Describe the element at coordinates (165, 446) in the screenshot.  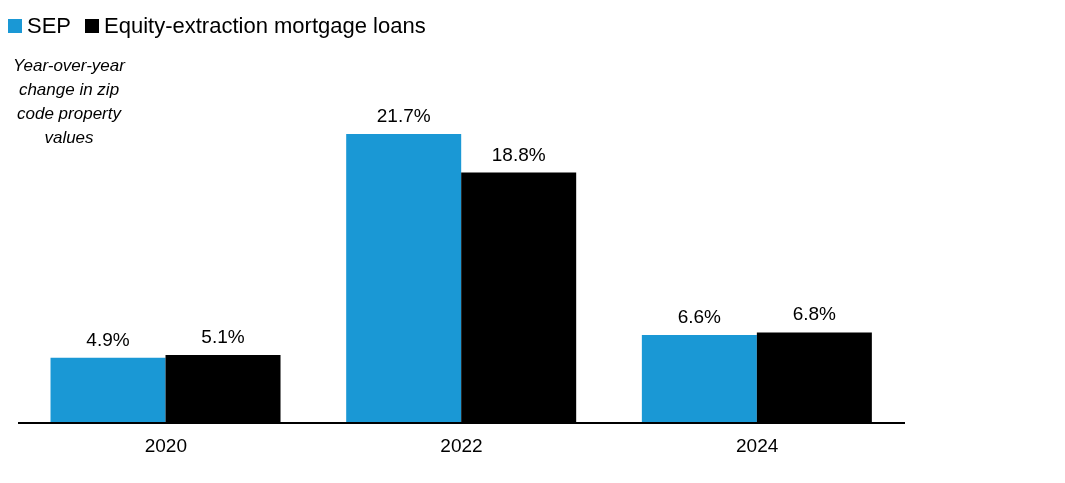
I see `x-tick-label: 2020` at that location.